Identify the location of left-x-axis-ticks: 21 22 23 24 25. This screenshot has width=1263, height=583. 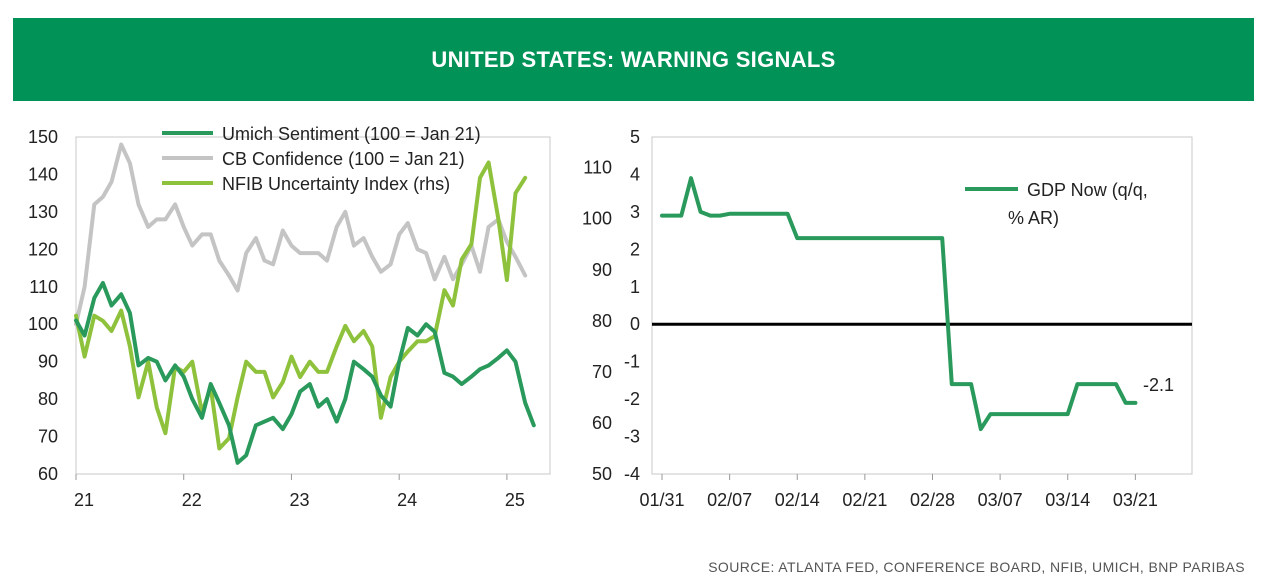
(299, 492).